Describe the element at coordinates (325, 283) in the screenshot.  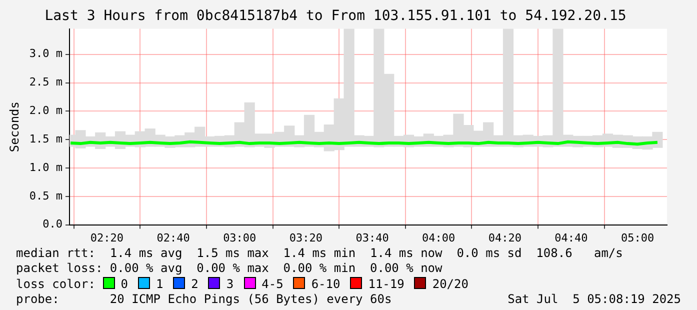
I see `legend-label: 6-10` at that location.